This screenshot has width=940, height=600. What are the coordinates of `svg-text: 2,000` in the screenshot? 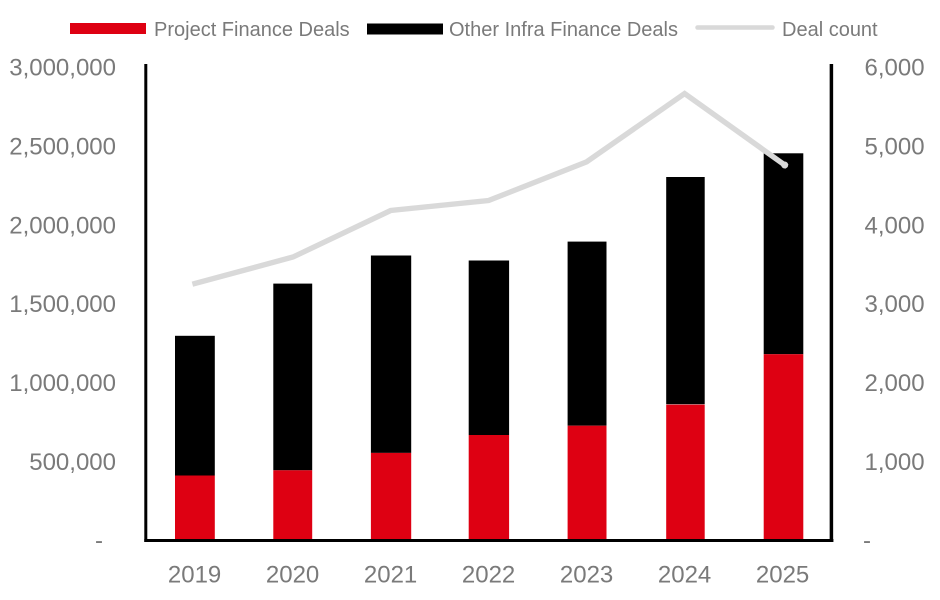 It's located at (895, 383).